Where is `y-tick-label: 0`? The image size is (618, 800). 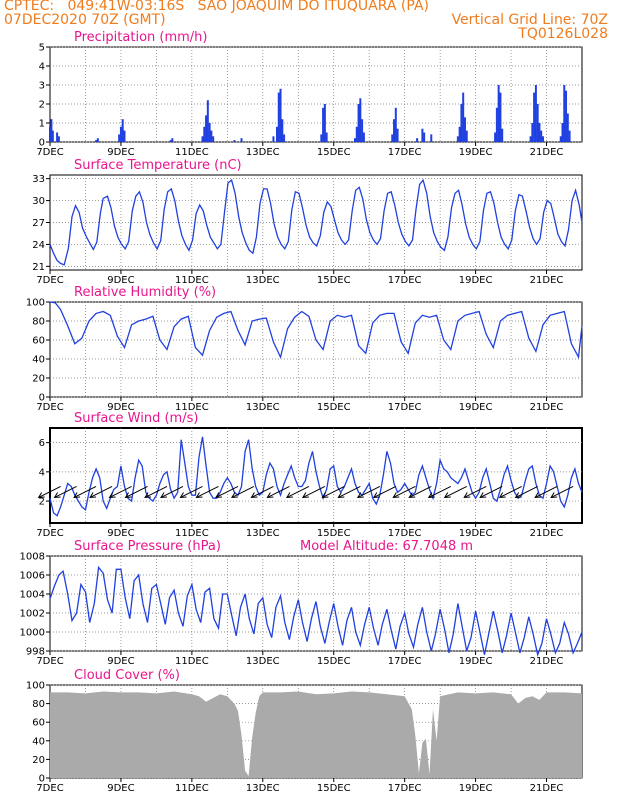
y-tick-label: 0 is located at coordinates (42, 143).